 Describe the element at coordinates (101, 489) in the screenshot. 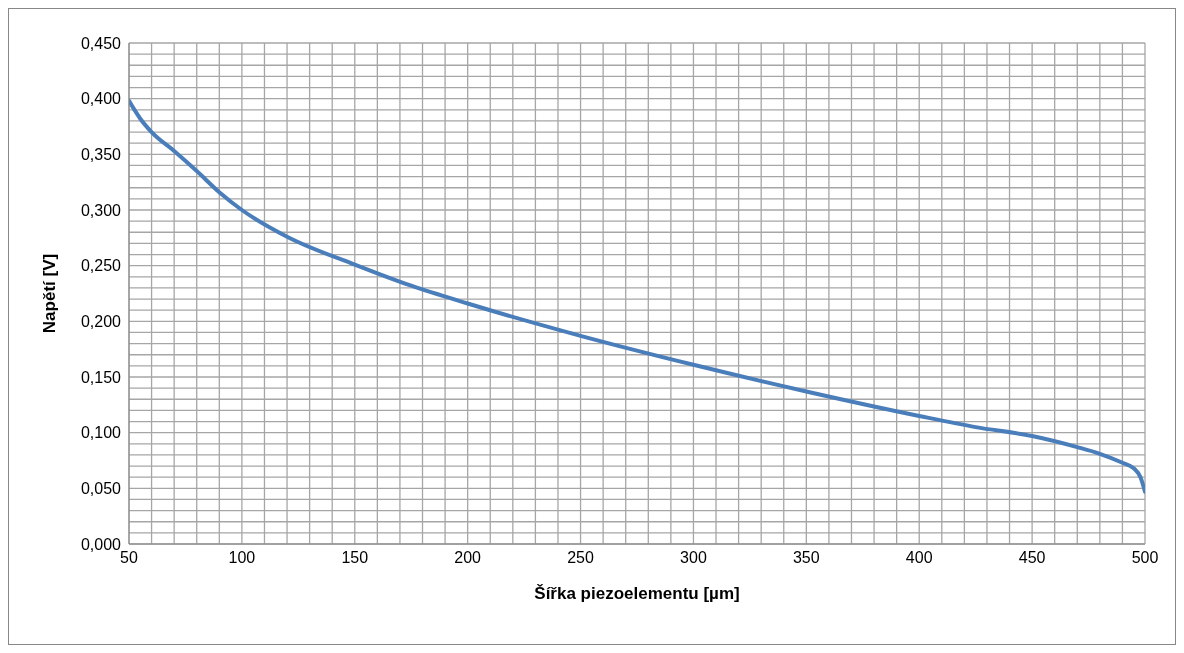

I see `y-tick-label: 0,050` at that location.